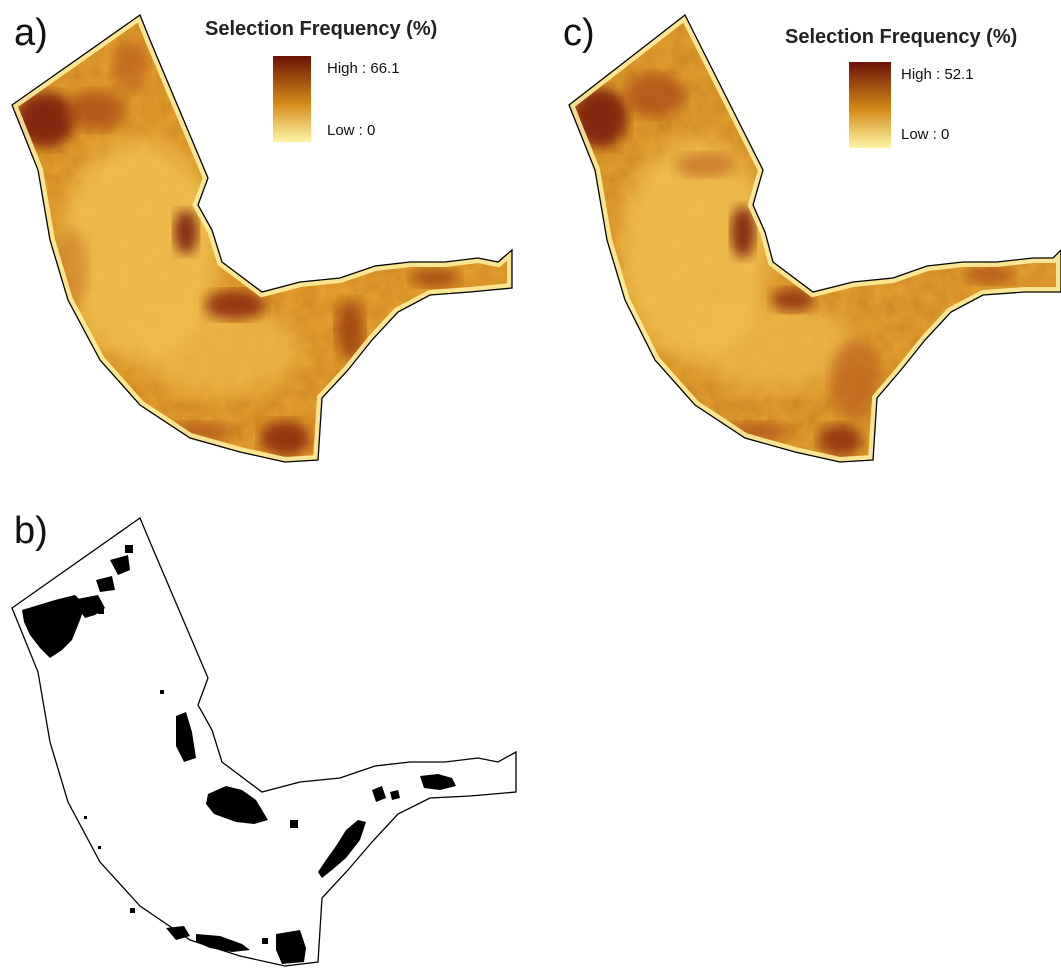 Image resolution: width=1061 pixels, height=969 pixels. Describe the element at coordinates (363, 68) in the screenshot. I see `legend-high-label-a: High : 66.1` at that location.